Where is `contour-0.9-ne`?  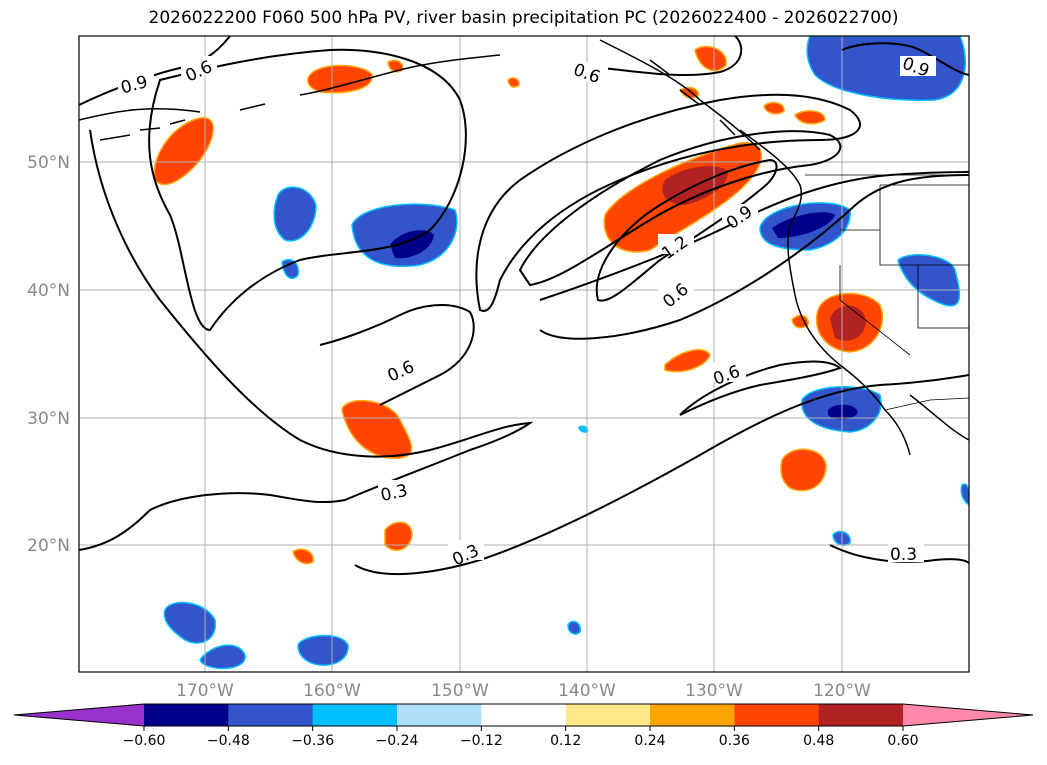 contour-0.9-ne is located at coordinates (905, 59).